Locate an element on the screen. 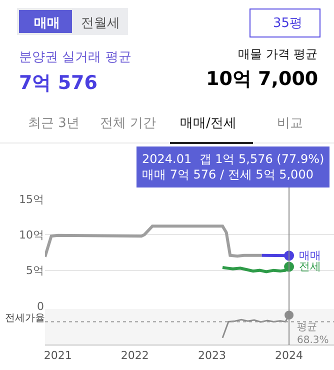  series-label: 매매 is located at coordinates (310, 255).